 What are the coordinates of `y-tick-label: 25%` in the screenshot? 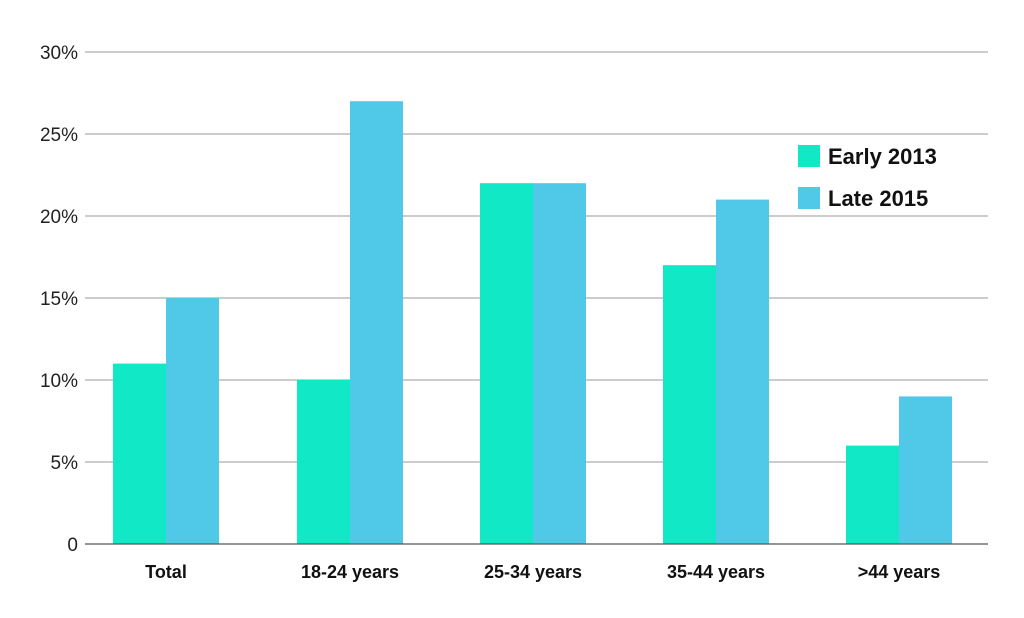 It's located at (59, 135).